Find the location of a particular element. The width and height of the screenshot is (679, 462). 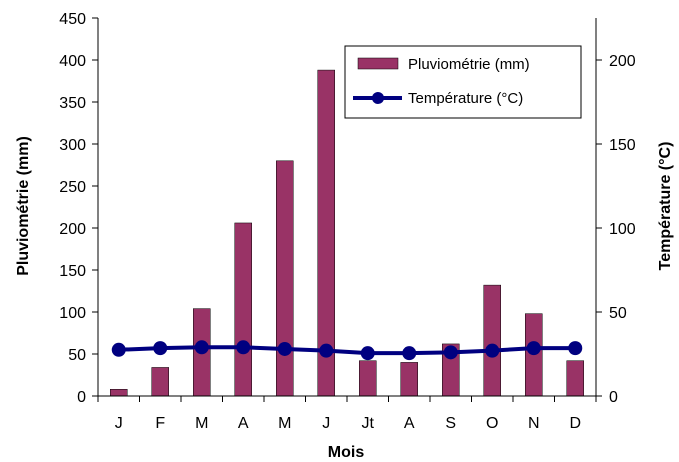

y2-tick-label: 0 is located at coordinates (613, 397).